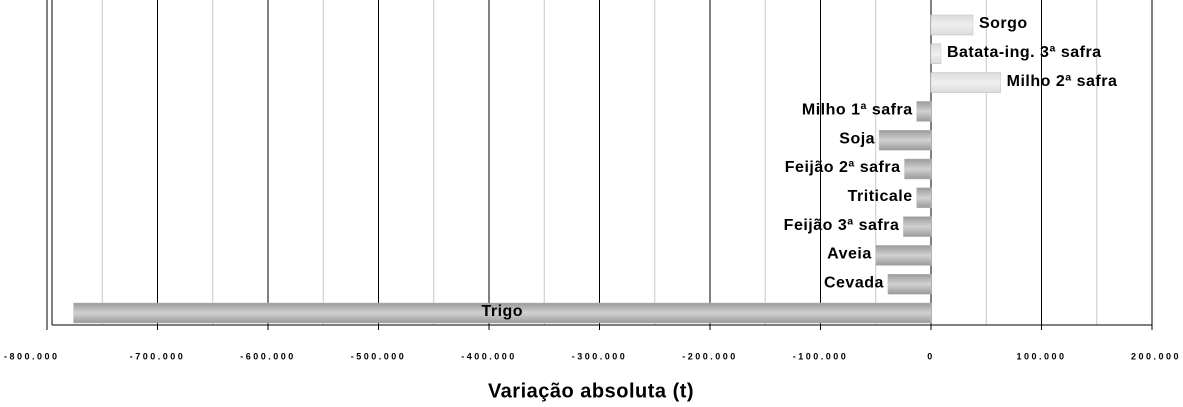  I want to click on category-label: Soja, so click(857, 138).